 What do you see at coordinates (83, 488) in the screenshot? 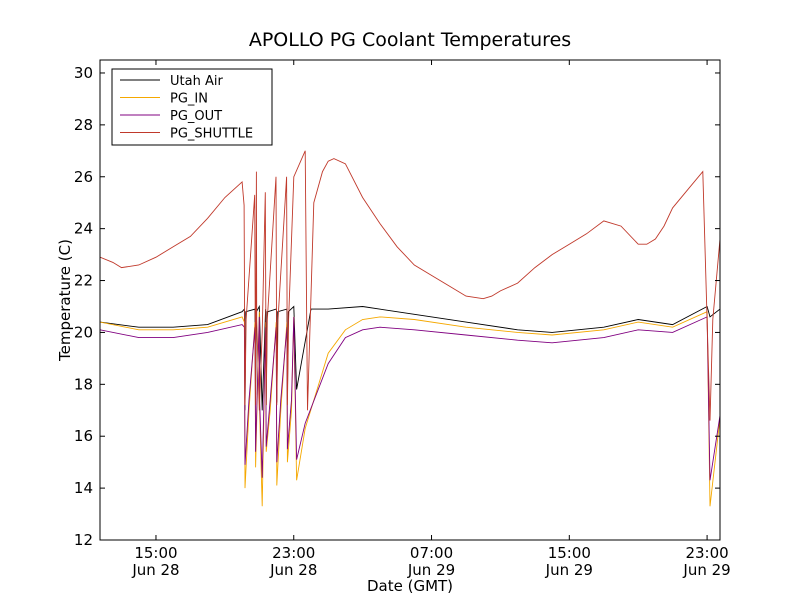
I see `y-tick-label: 14` at bounding box center [83, 488].